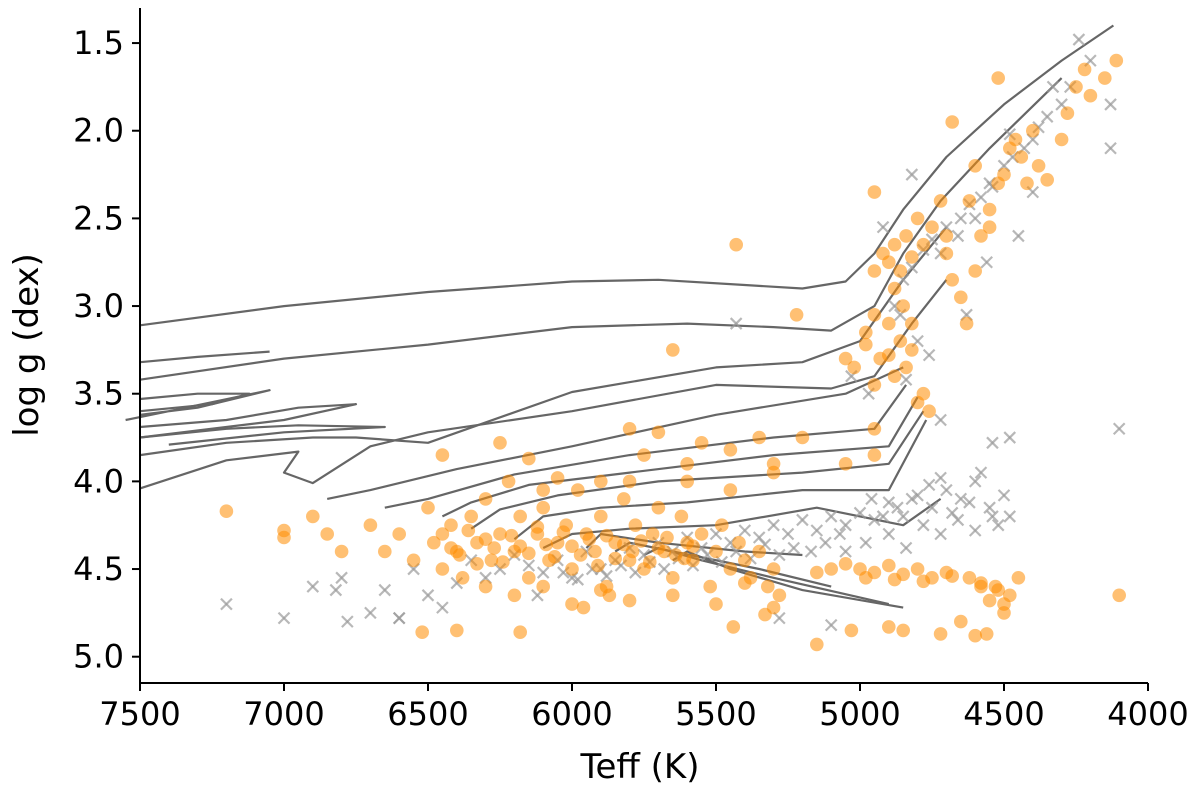 This screenshot has width=1200, height=785. What do you see at coordinates (98, 481) in the screenshot?
I see `y-tick-label: 4.0` at bounding box center [98, 481].